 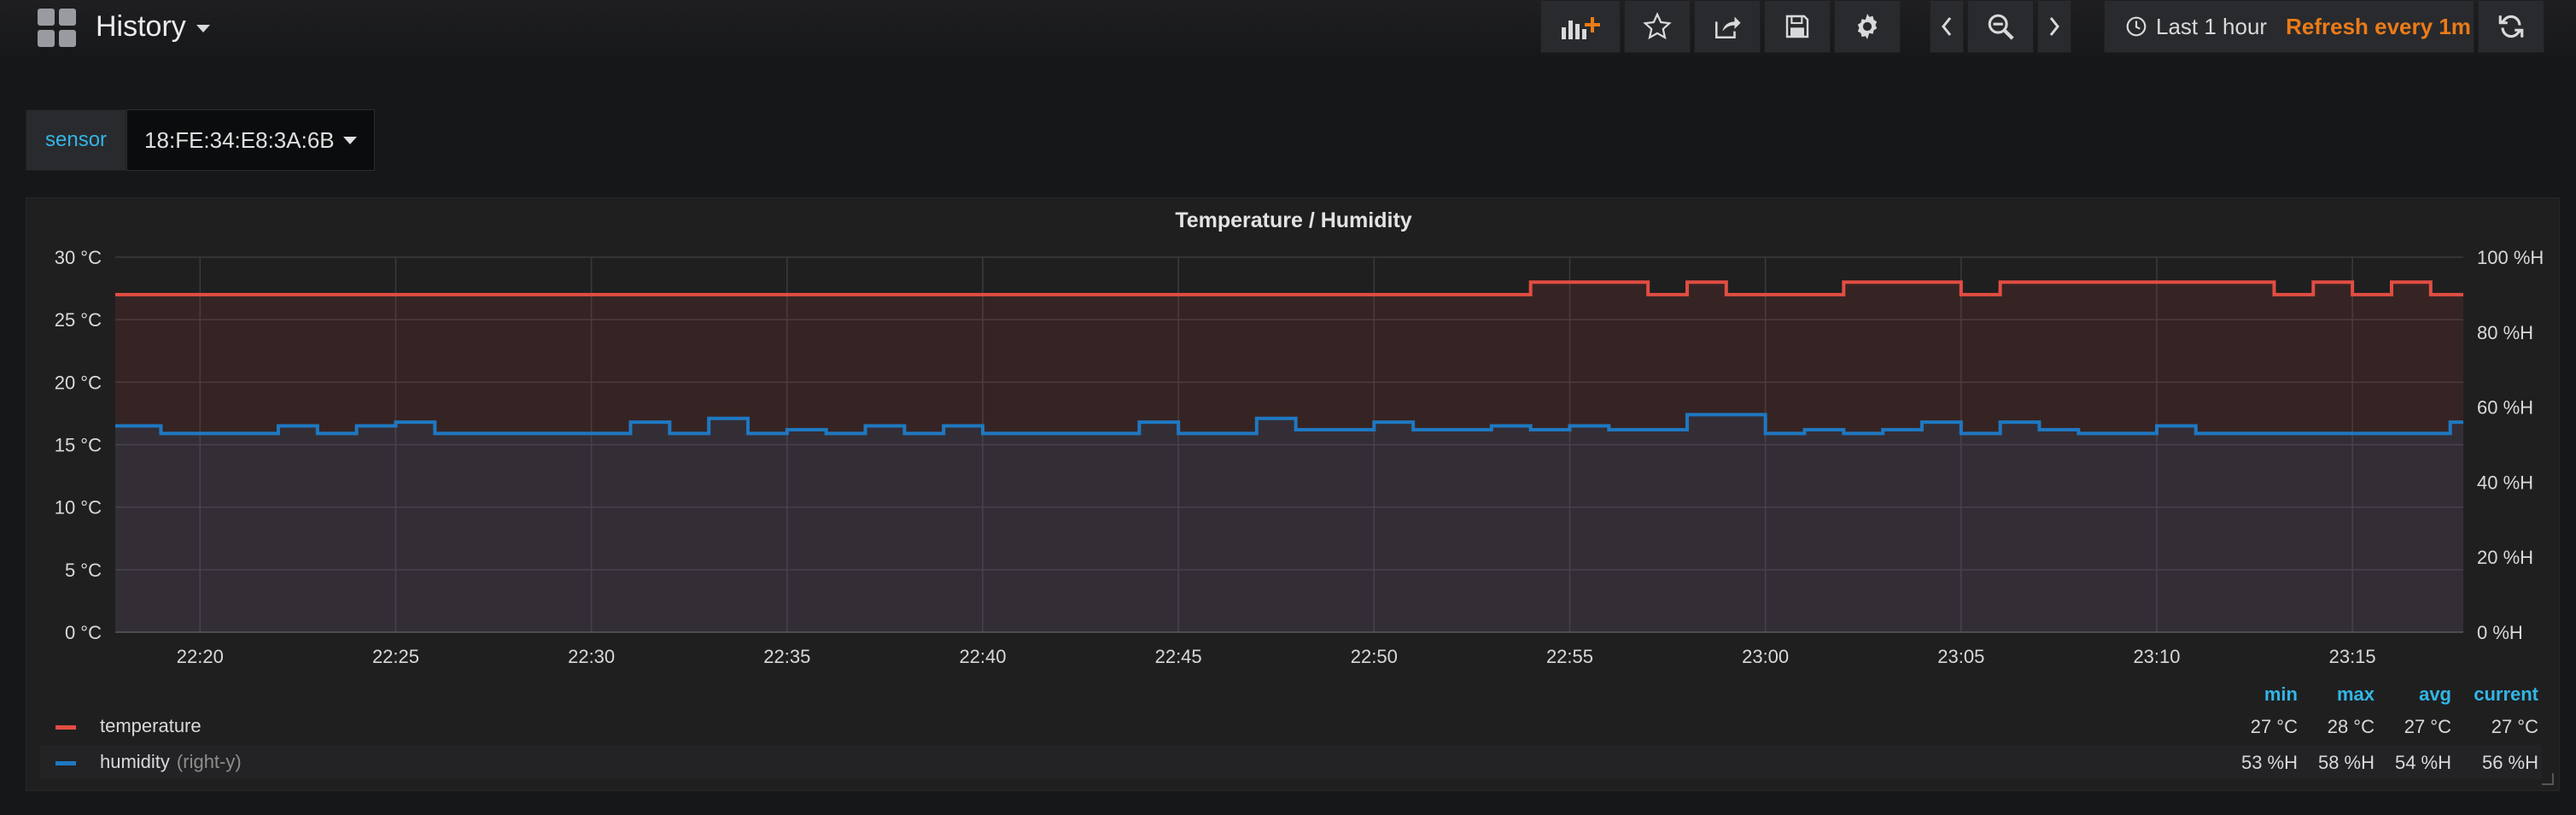 I want to click on legend-header-current: current, so click(x=2506, y=694).